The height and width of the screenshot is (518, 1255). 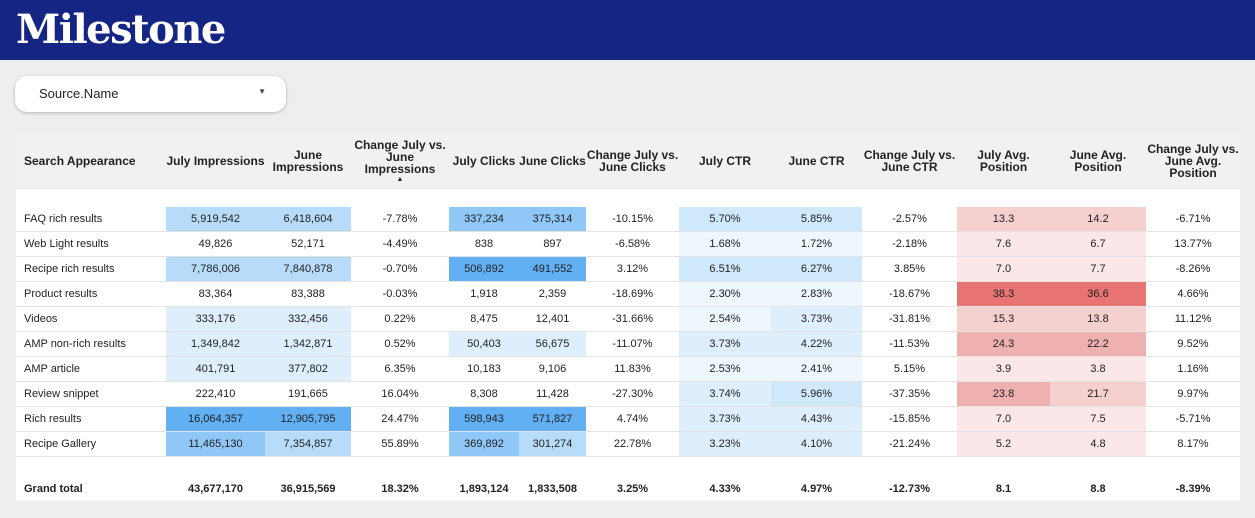 I want to click on cell-june-impressions: 7,840,878, so click(x=308, y=269).